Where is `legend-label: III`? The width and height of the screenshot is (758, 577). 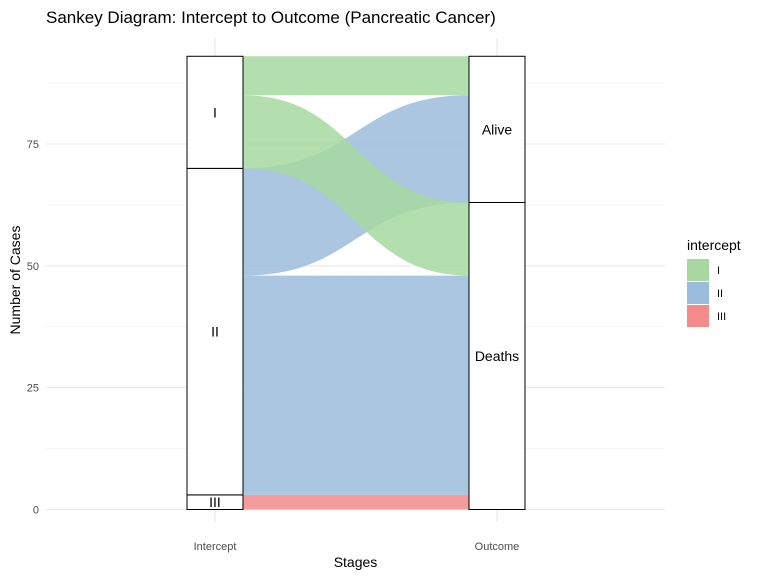
legend-label: III is located at coordinates (721, 317).